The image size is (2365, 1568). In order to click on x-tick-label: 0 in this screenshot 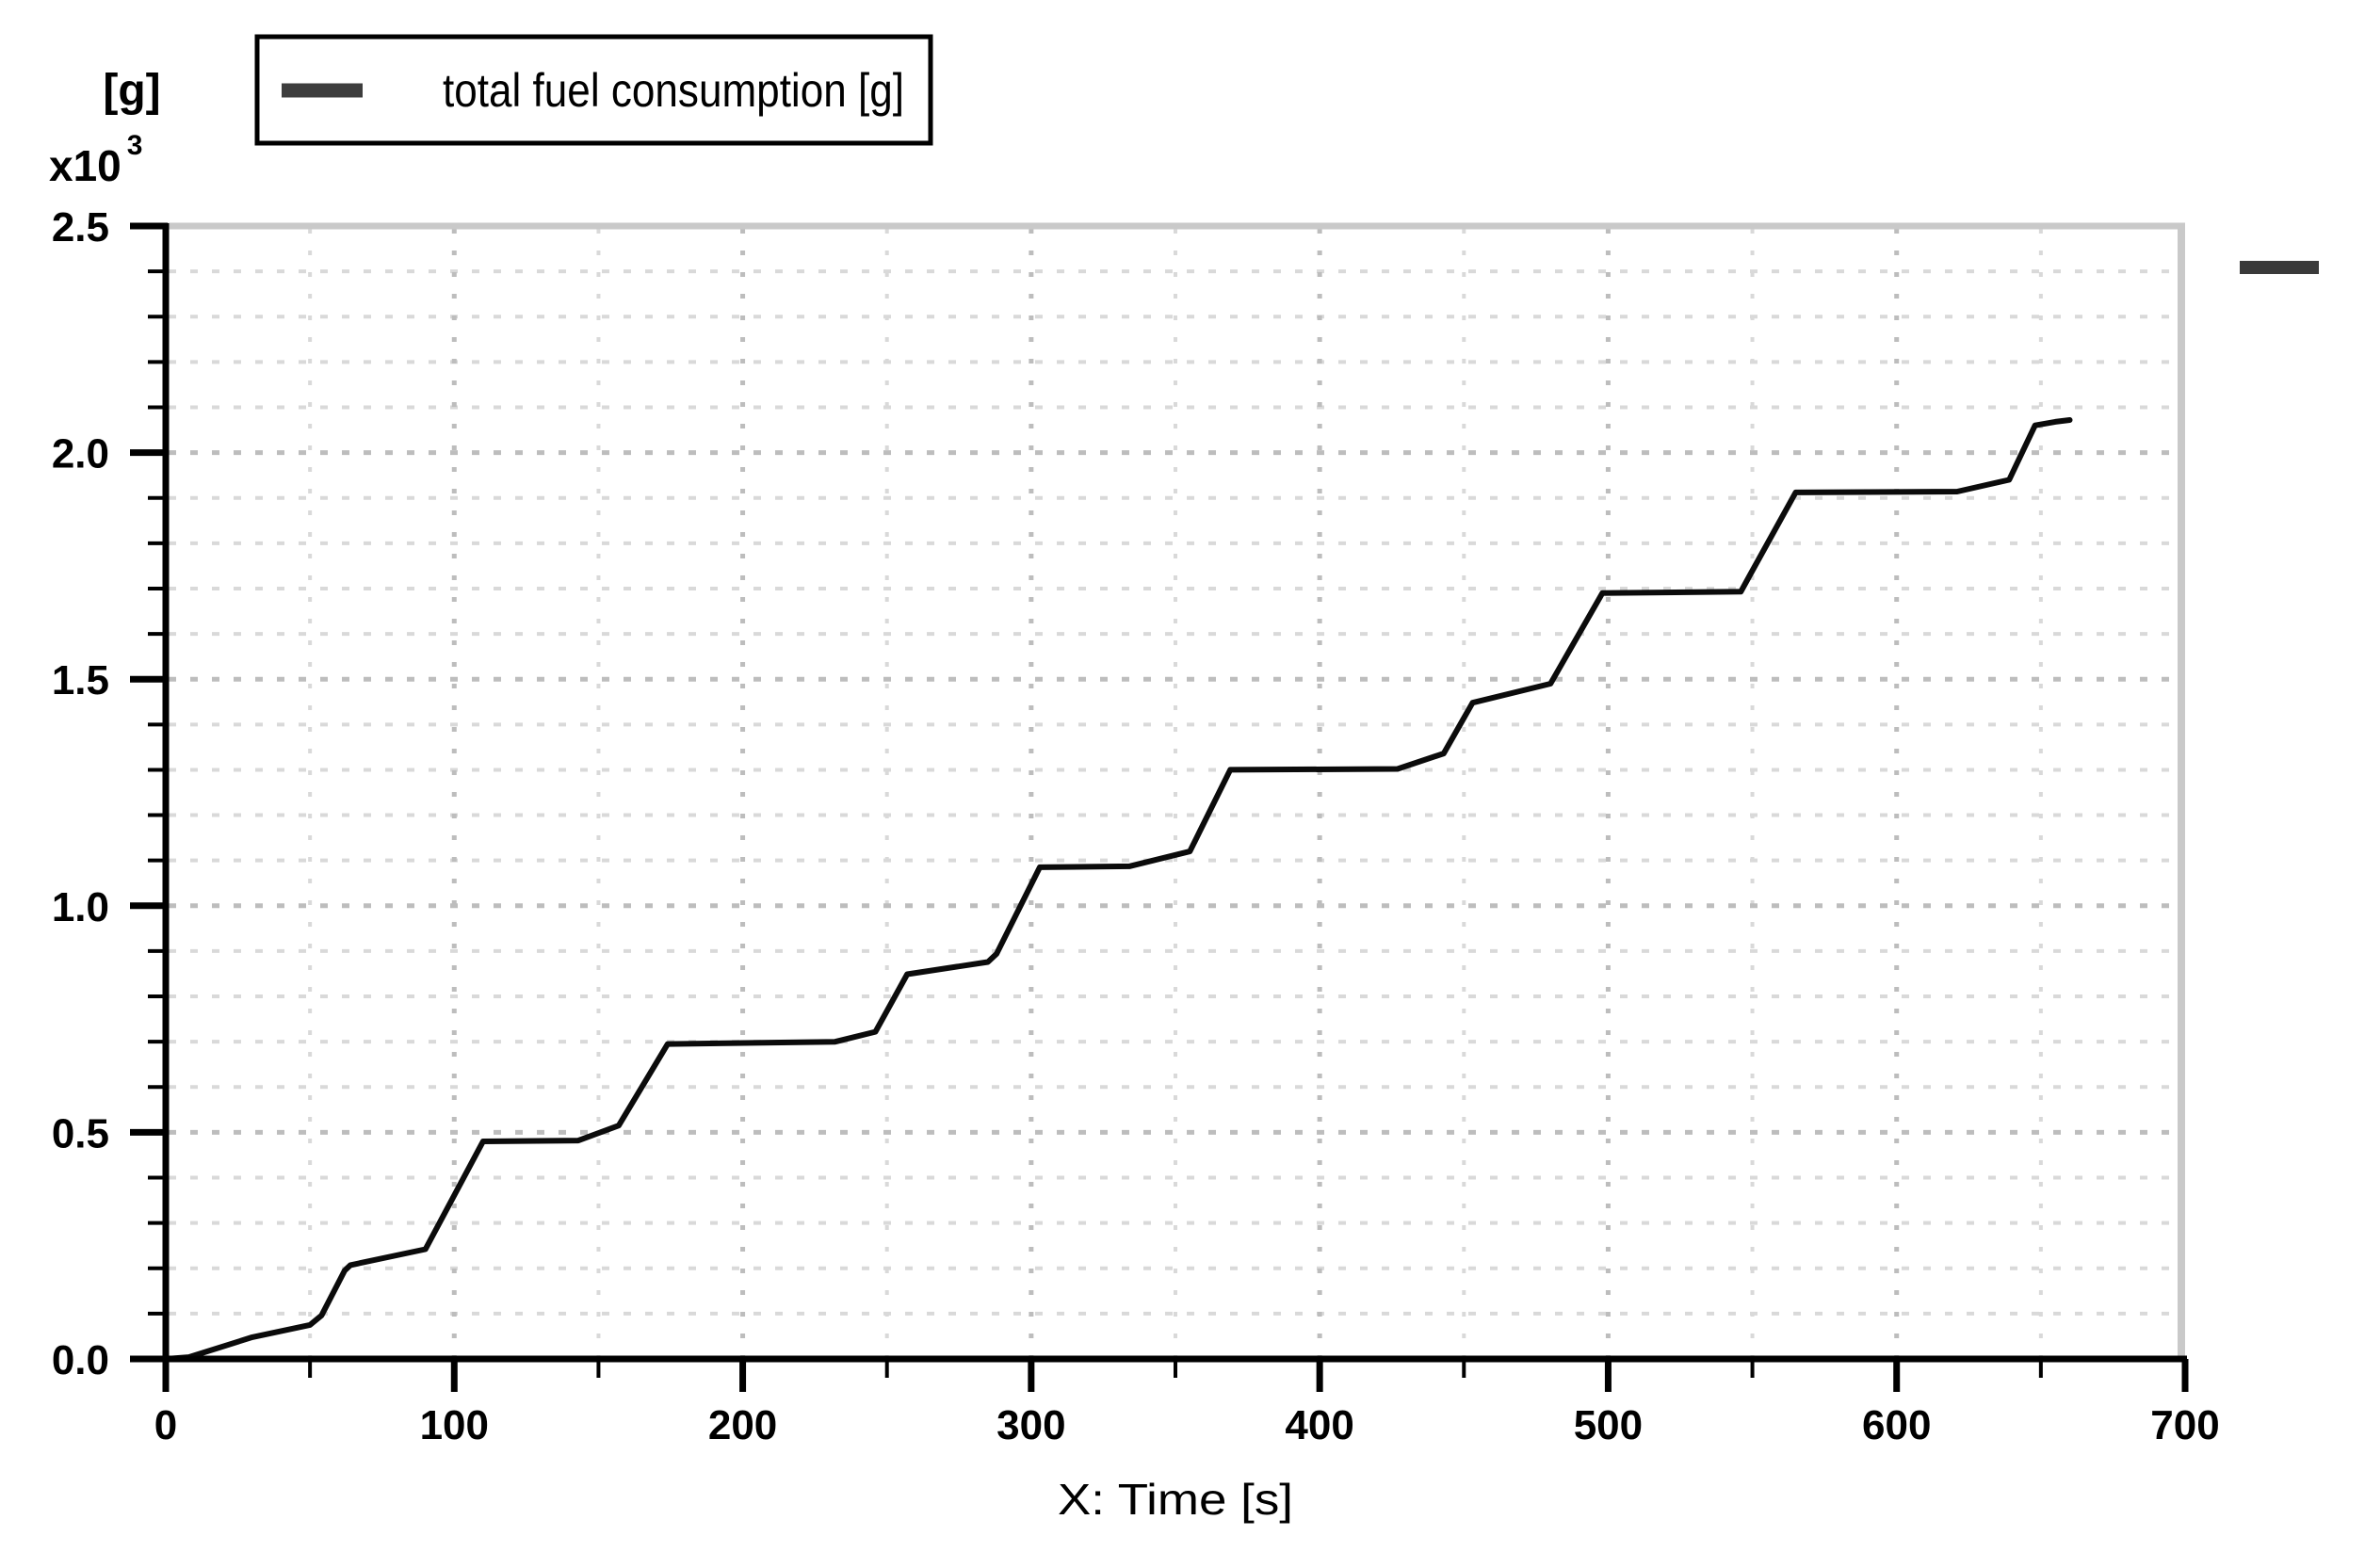, I will do `click(166, 1425)`.